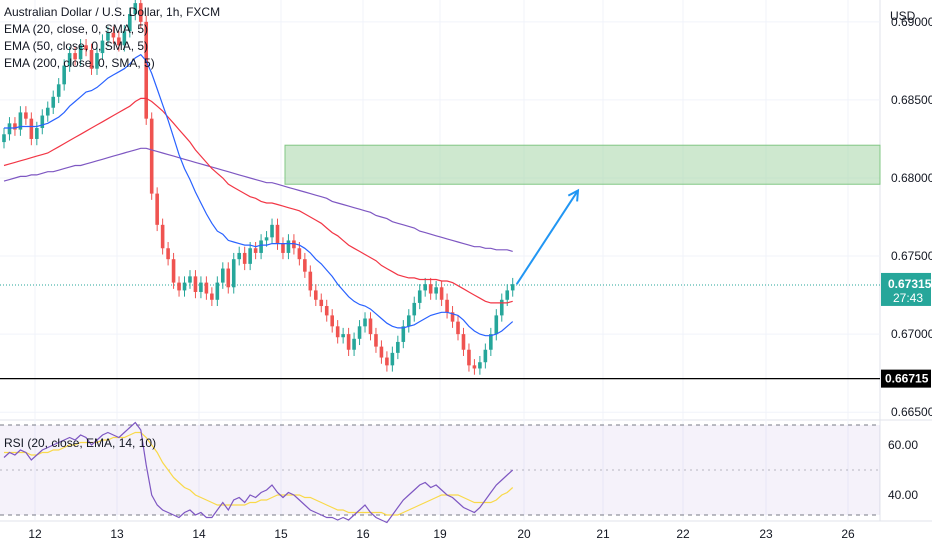 The image size is (932, 550). What do you see at coordinates (199, 534) in the screenshot?
I see `time-tick-label: 14` at bounding box center [199, 534].